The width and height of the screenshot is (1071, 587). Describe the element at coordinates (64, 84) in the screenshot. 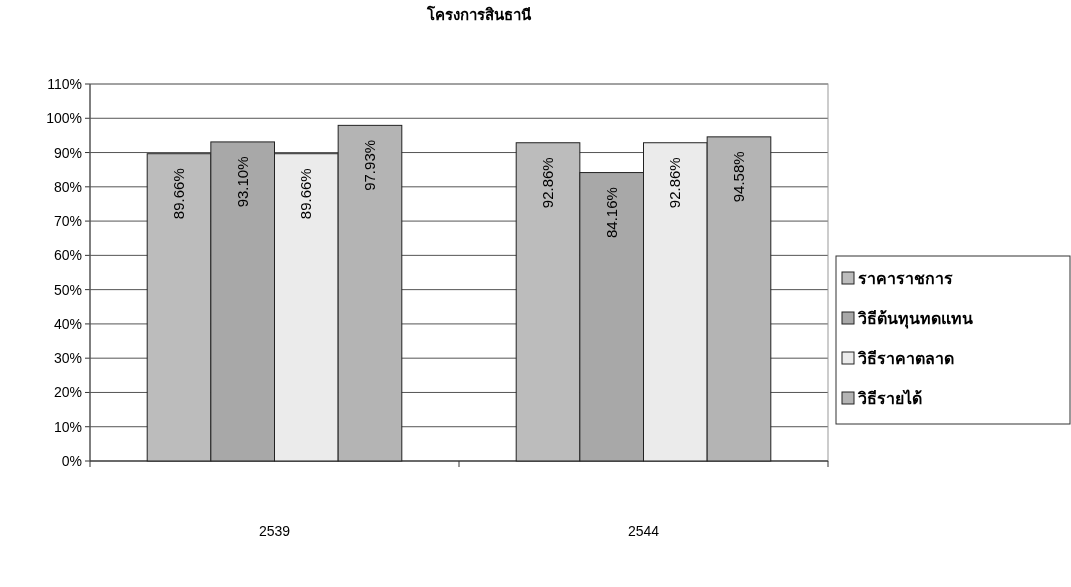

I see `y-tick-label: 110%` at that location.